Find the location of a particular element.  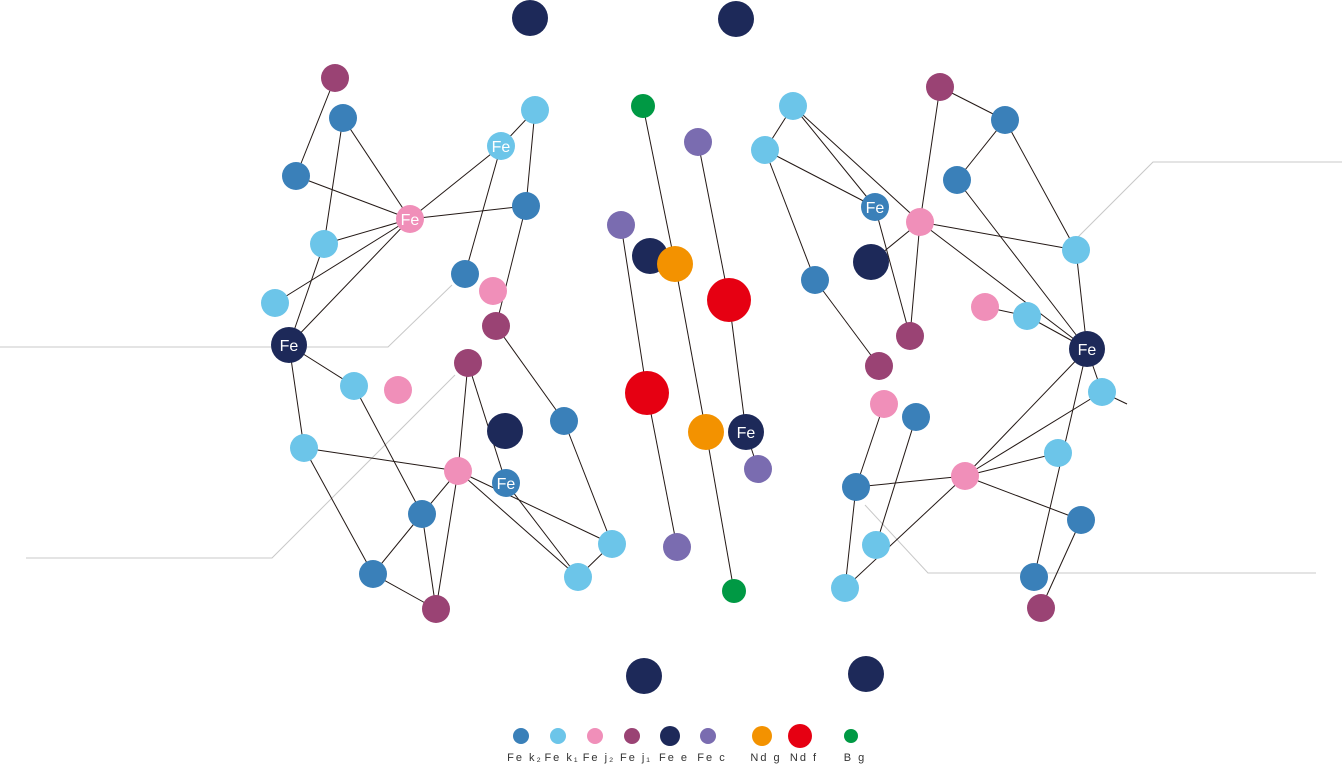

atom-fe-c is located at coordinates (758, 469).